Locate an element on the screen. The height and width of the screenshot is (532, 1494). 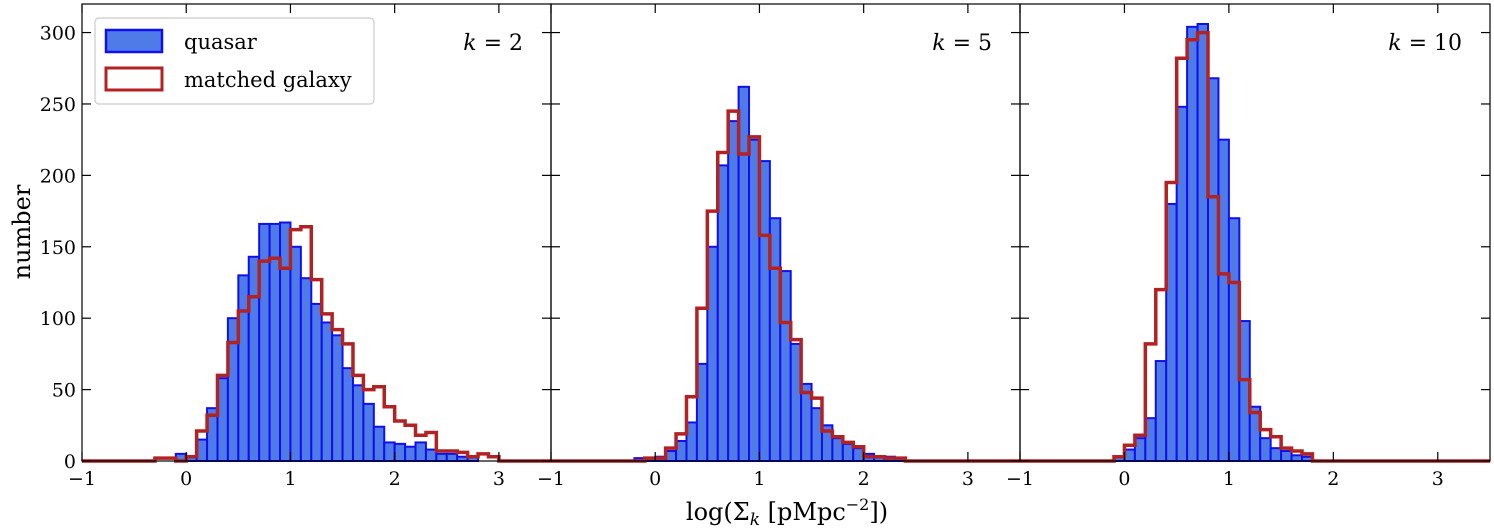
panel-label-value: = 10 is located at coordinates (1432, 43).